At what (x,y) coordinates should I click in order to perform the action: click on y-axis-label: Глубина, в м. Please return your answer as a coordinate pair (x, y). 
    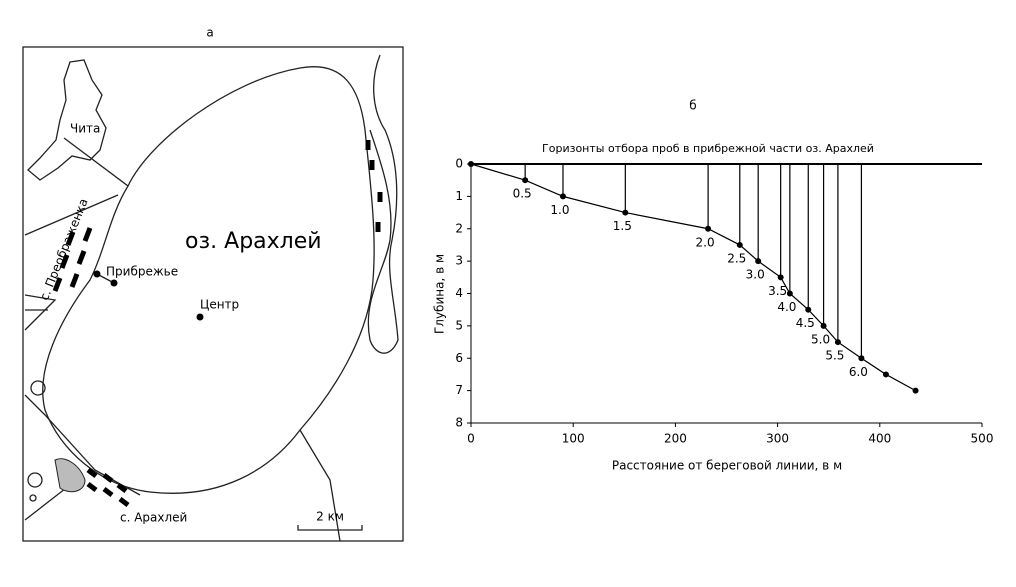
    Looking at the image, I should click on (440, 294).